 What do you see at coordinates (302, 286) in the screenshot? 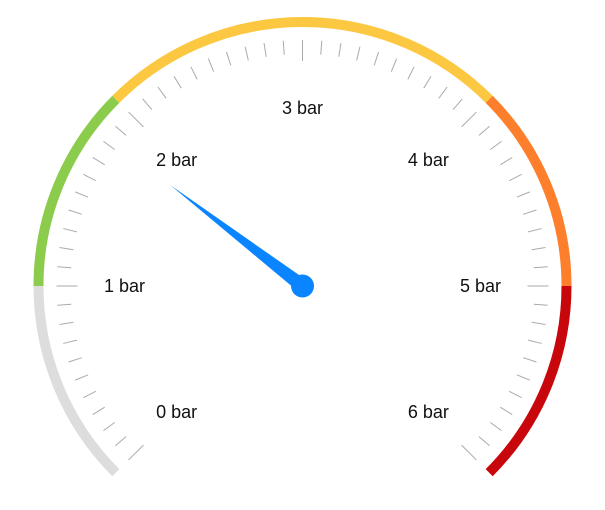
I see `needle-hub` at bounding box center [302, 286].